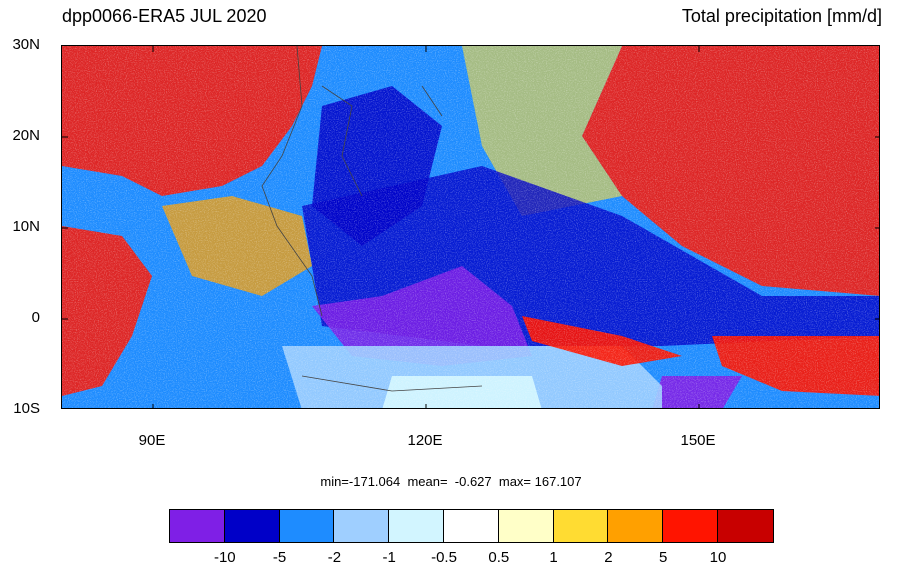  What do you see at coordinates (425, 440) in the screenshot?
I see `lon-label-120e: 120E` at bounding box center [425, 440].